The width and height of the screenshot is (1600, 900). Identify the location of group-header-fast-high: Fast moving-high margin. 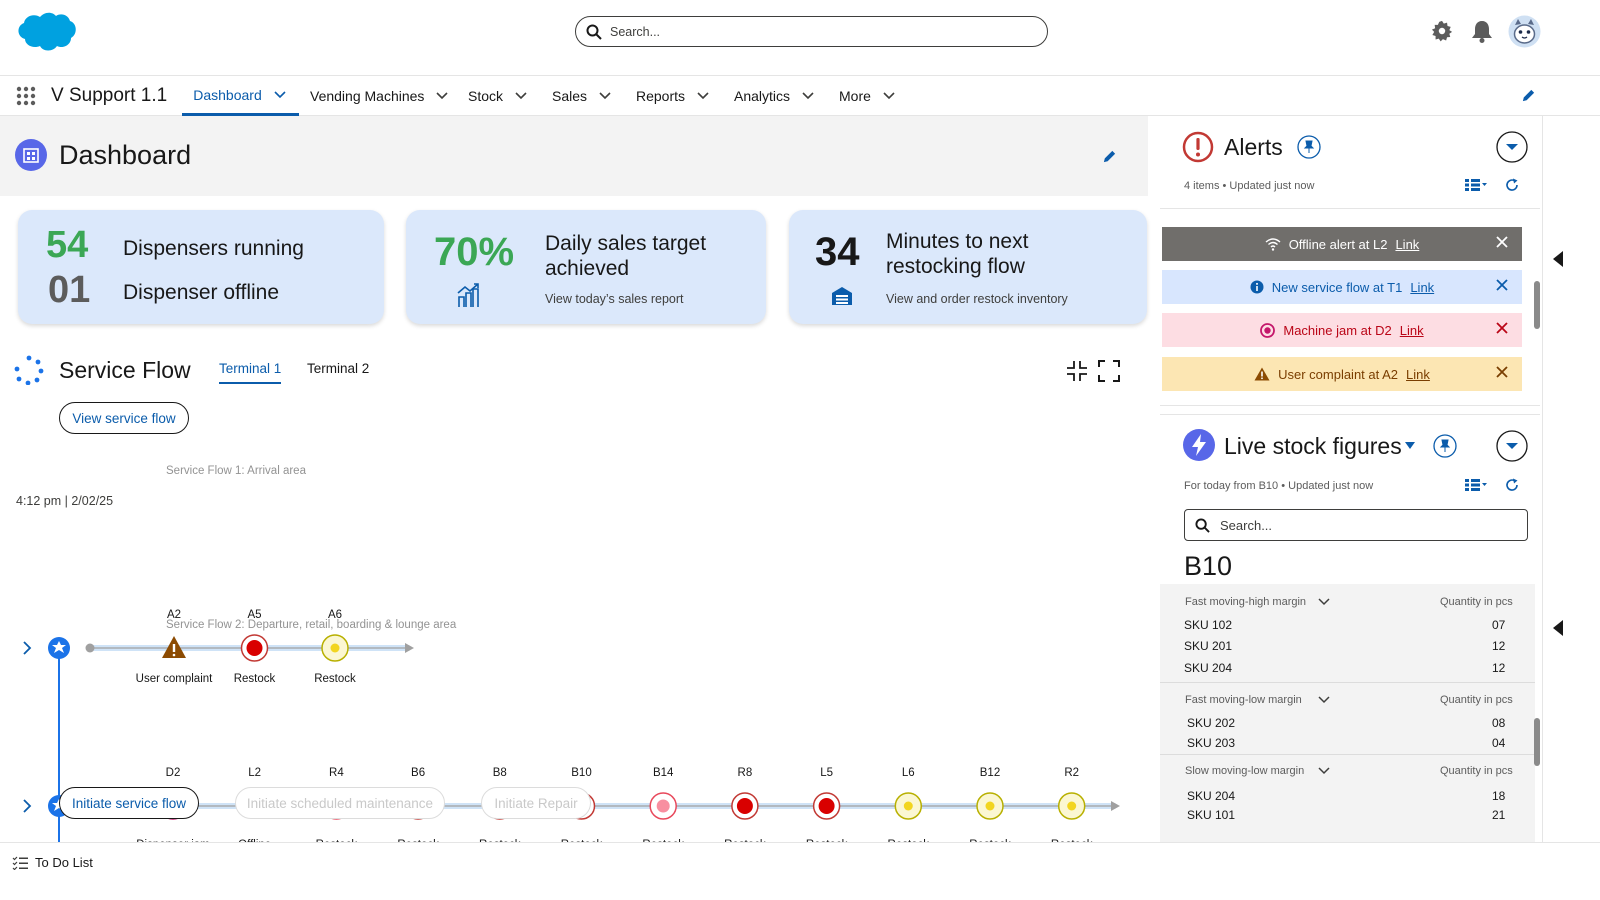
(1246, 602).